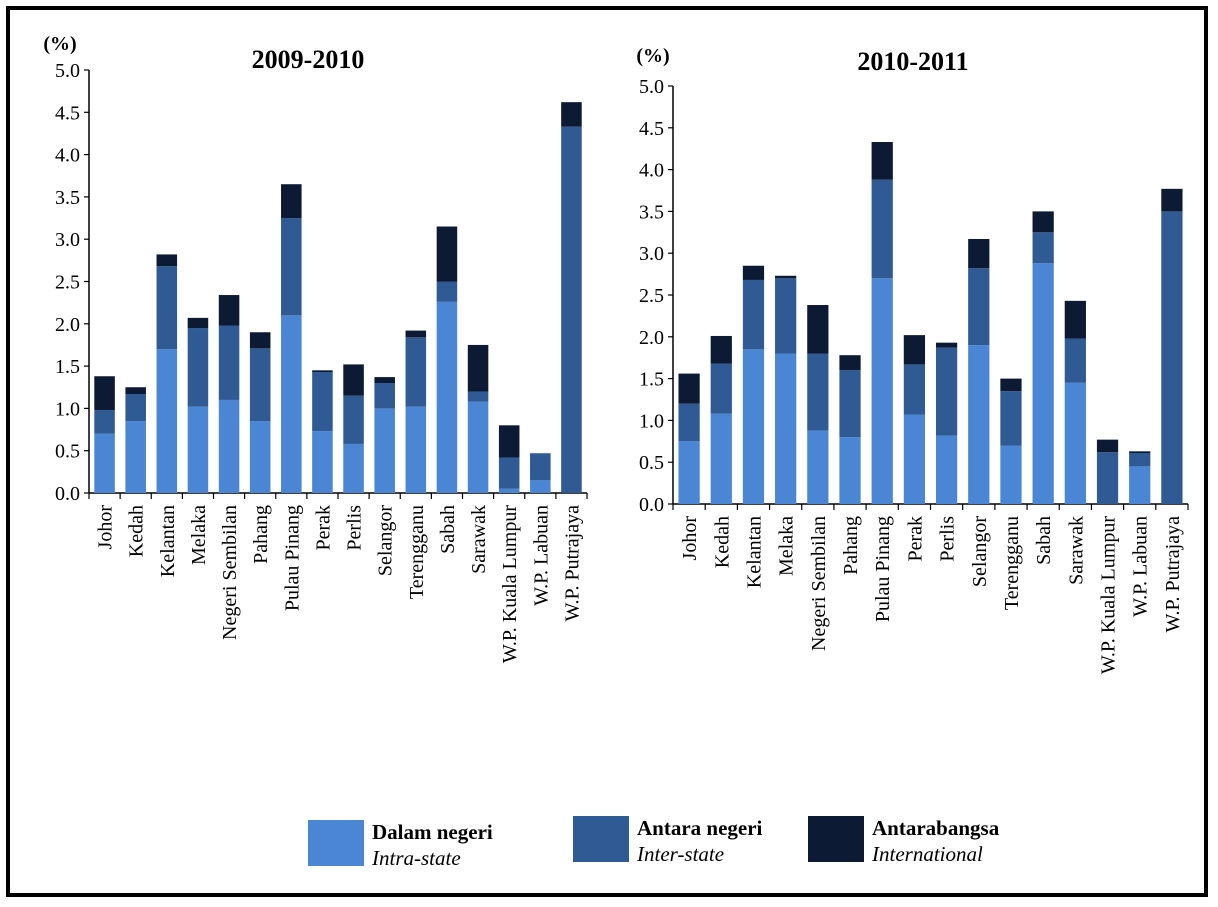 The width and height of the screenshot is (1218, 907). I want to click on chart2-bar-kedah-dalam-negeri, so click(721, 458).